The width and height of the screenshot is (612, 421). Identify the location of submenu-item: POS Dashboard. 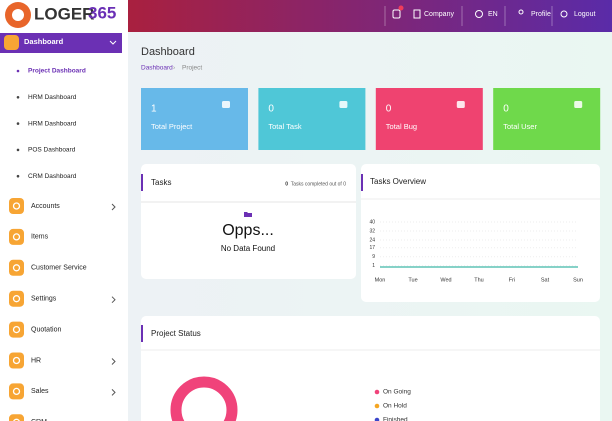
(52, 150).